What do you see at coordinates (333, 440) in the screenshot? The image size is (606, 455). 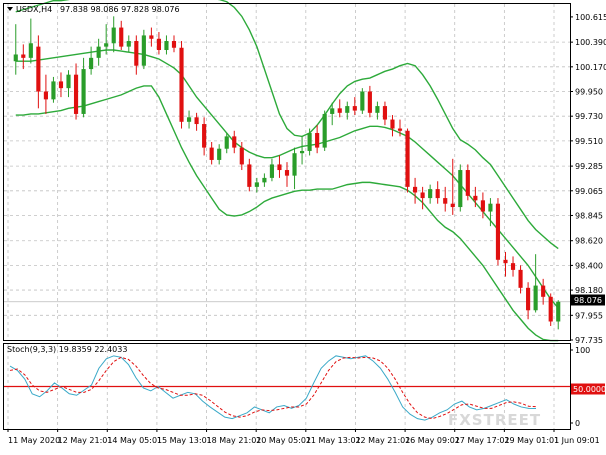 I see `x-tick-label: 21 May 13:01` at bounding box center [333, 440].